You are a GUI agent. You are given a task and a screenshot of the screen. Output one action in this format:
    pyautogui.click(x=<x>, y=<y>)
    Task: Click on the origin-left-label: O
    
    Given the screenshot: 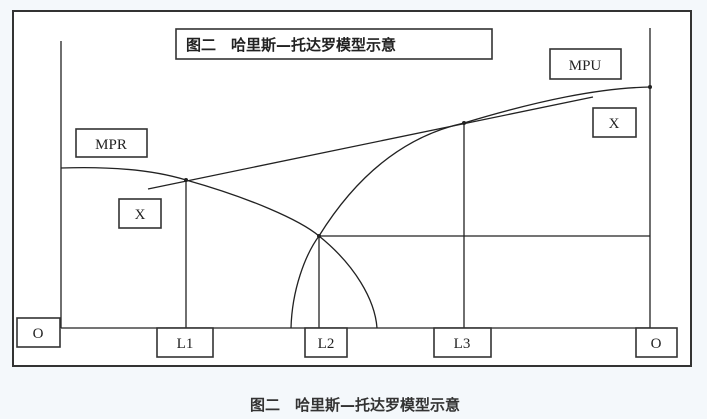 What is the action you would take?
    pyautogui.click(x=38, y=332)
    